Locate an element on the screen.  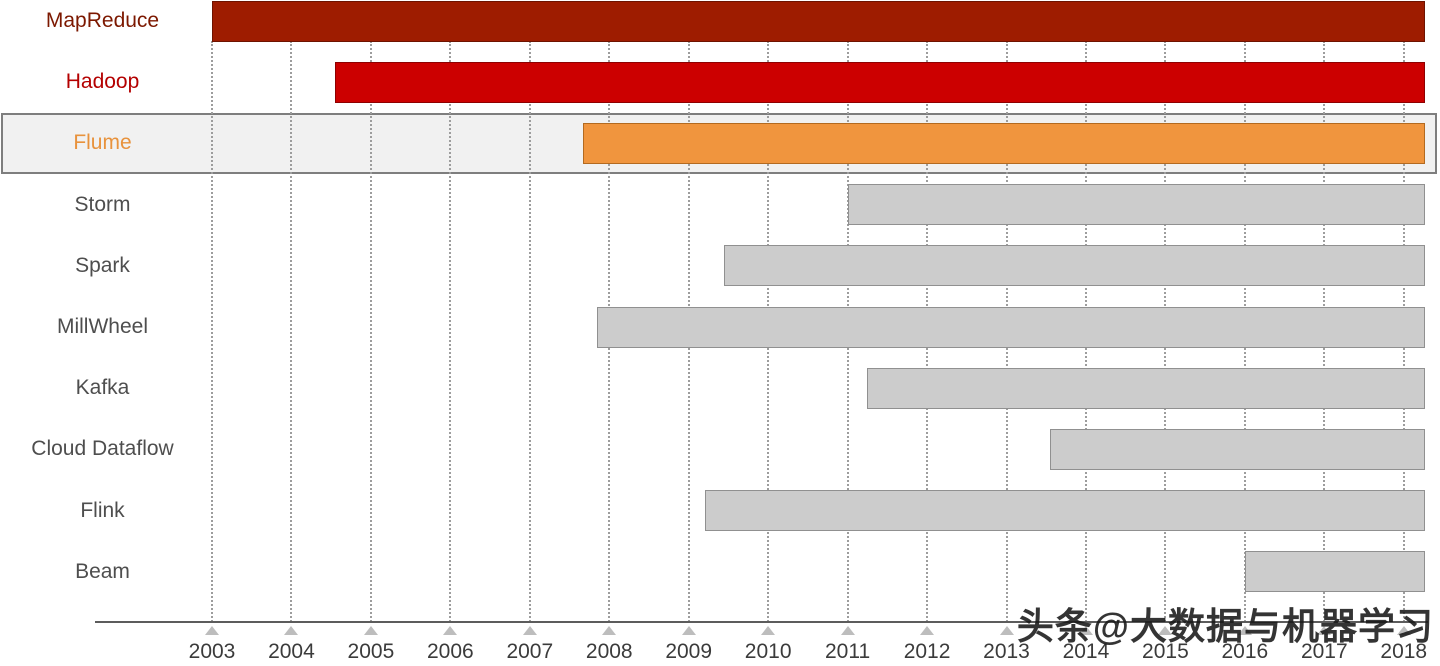
bar-kafka is located at coordinates (1146, 388).